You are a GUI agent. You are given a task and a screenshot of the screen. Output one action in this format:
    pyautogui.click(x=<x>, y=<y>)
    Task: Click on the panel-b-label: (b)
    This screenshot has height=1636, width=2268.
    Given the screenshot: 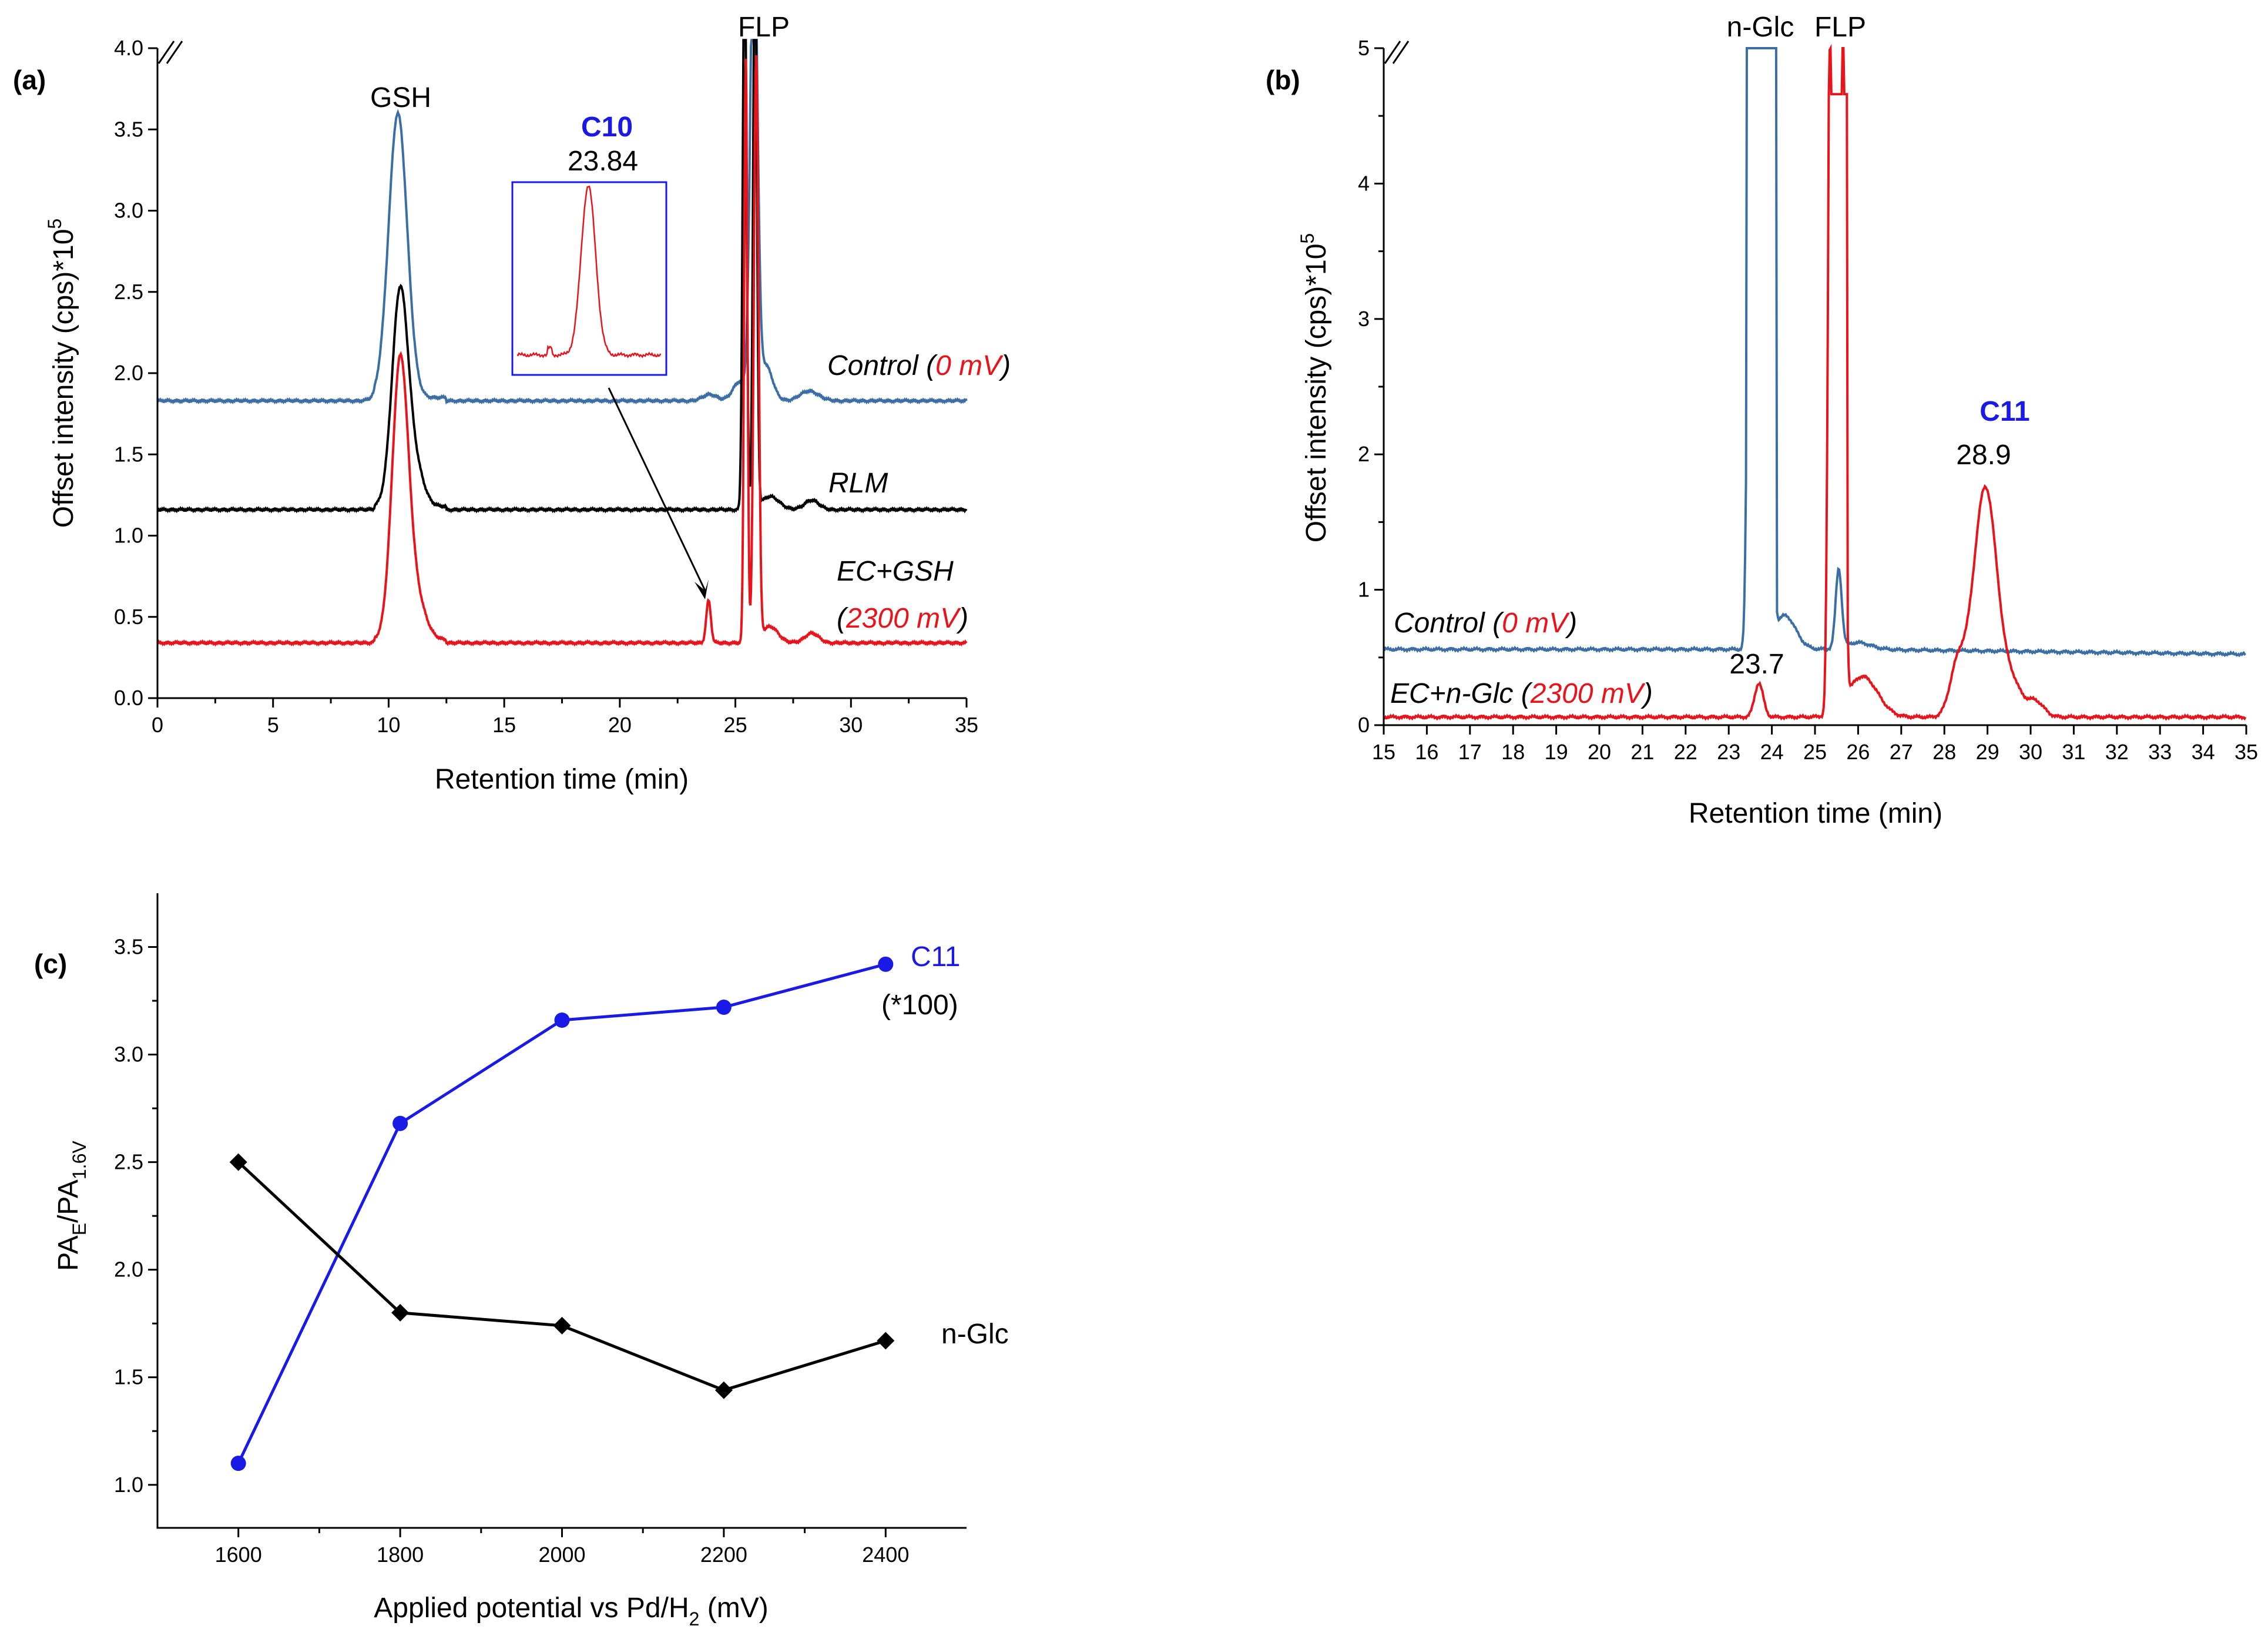 What is the action you would take?
    pyautogui.click(x=1283, y=80)
    